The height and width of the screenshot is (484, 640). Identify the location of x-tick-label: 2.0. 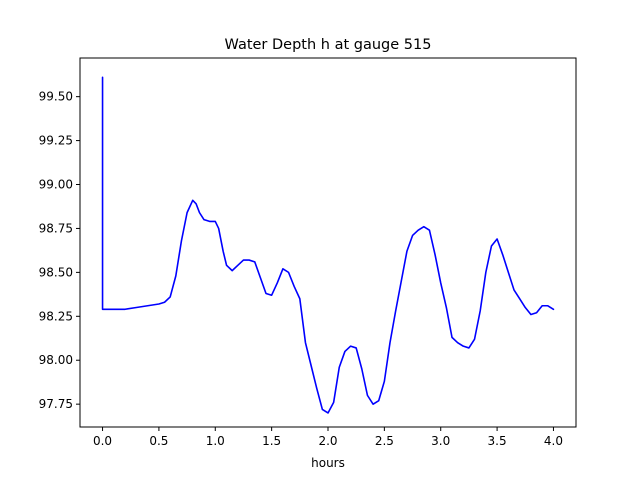
(327, 441).